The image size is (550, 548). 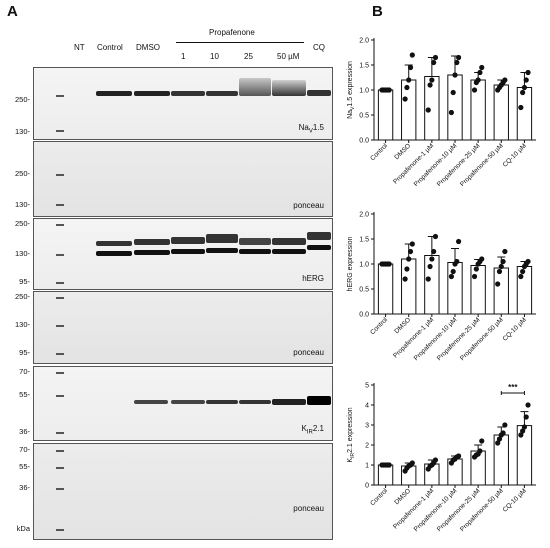 What do you see at coordinates (513, 387) in the screenshot?
I see `significance-label: ***` at bounding box center [513, 387].